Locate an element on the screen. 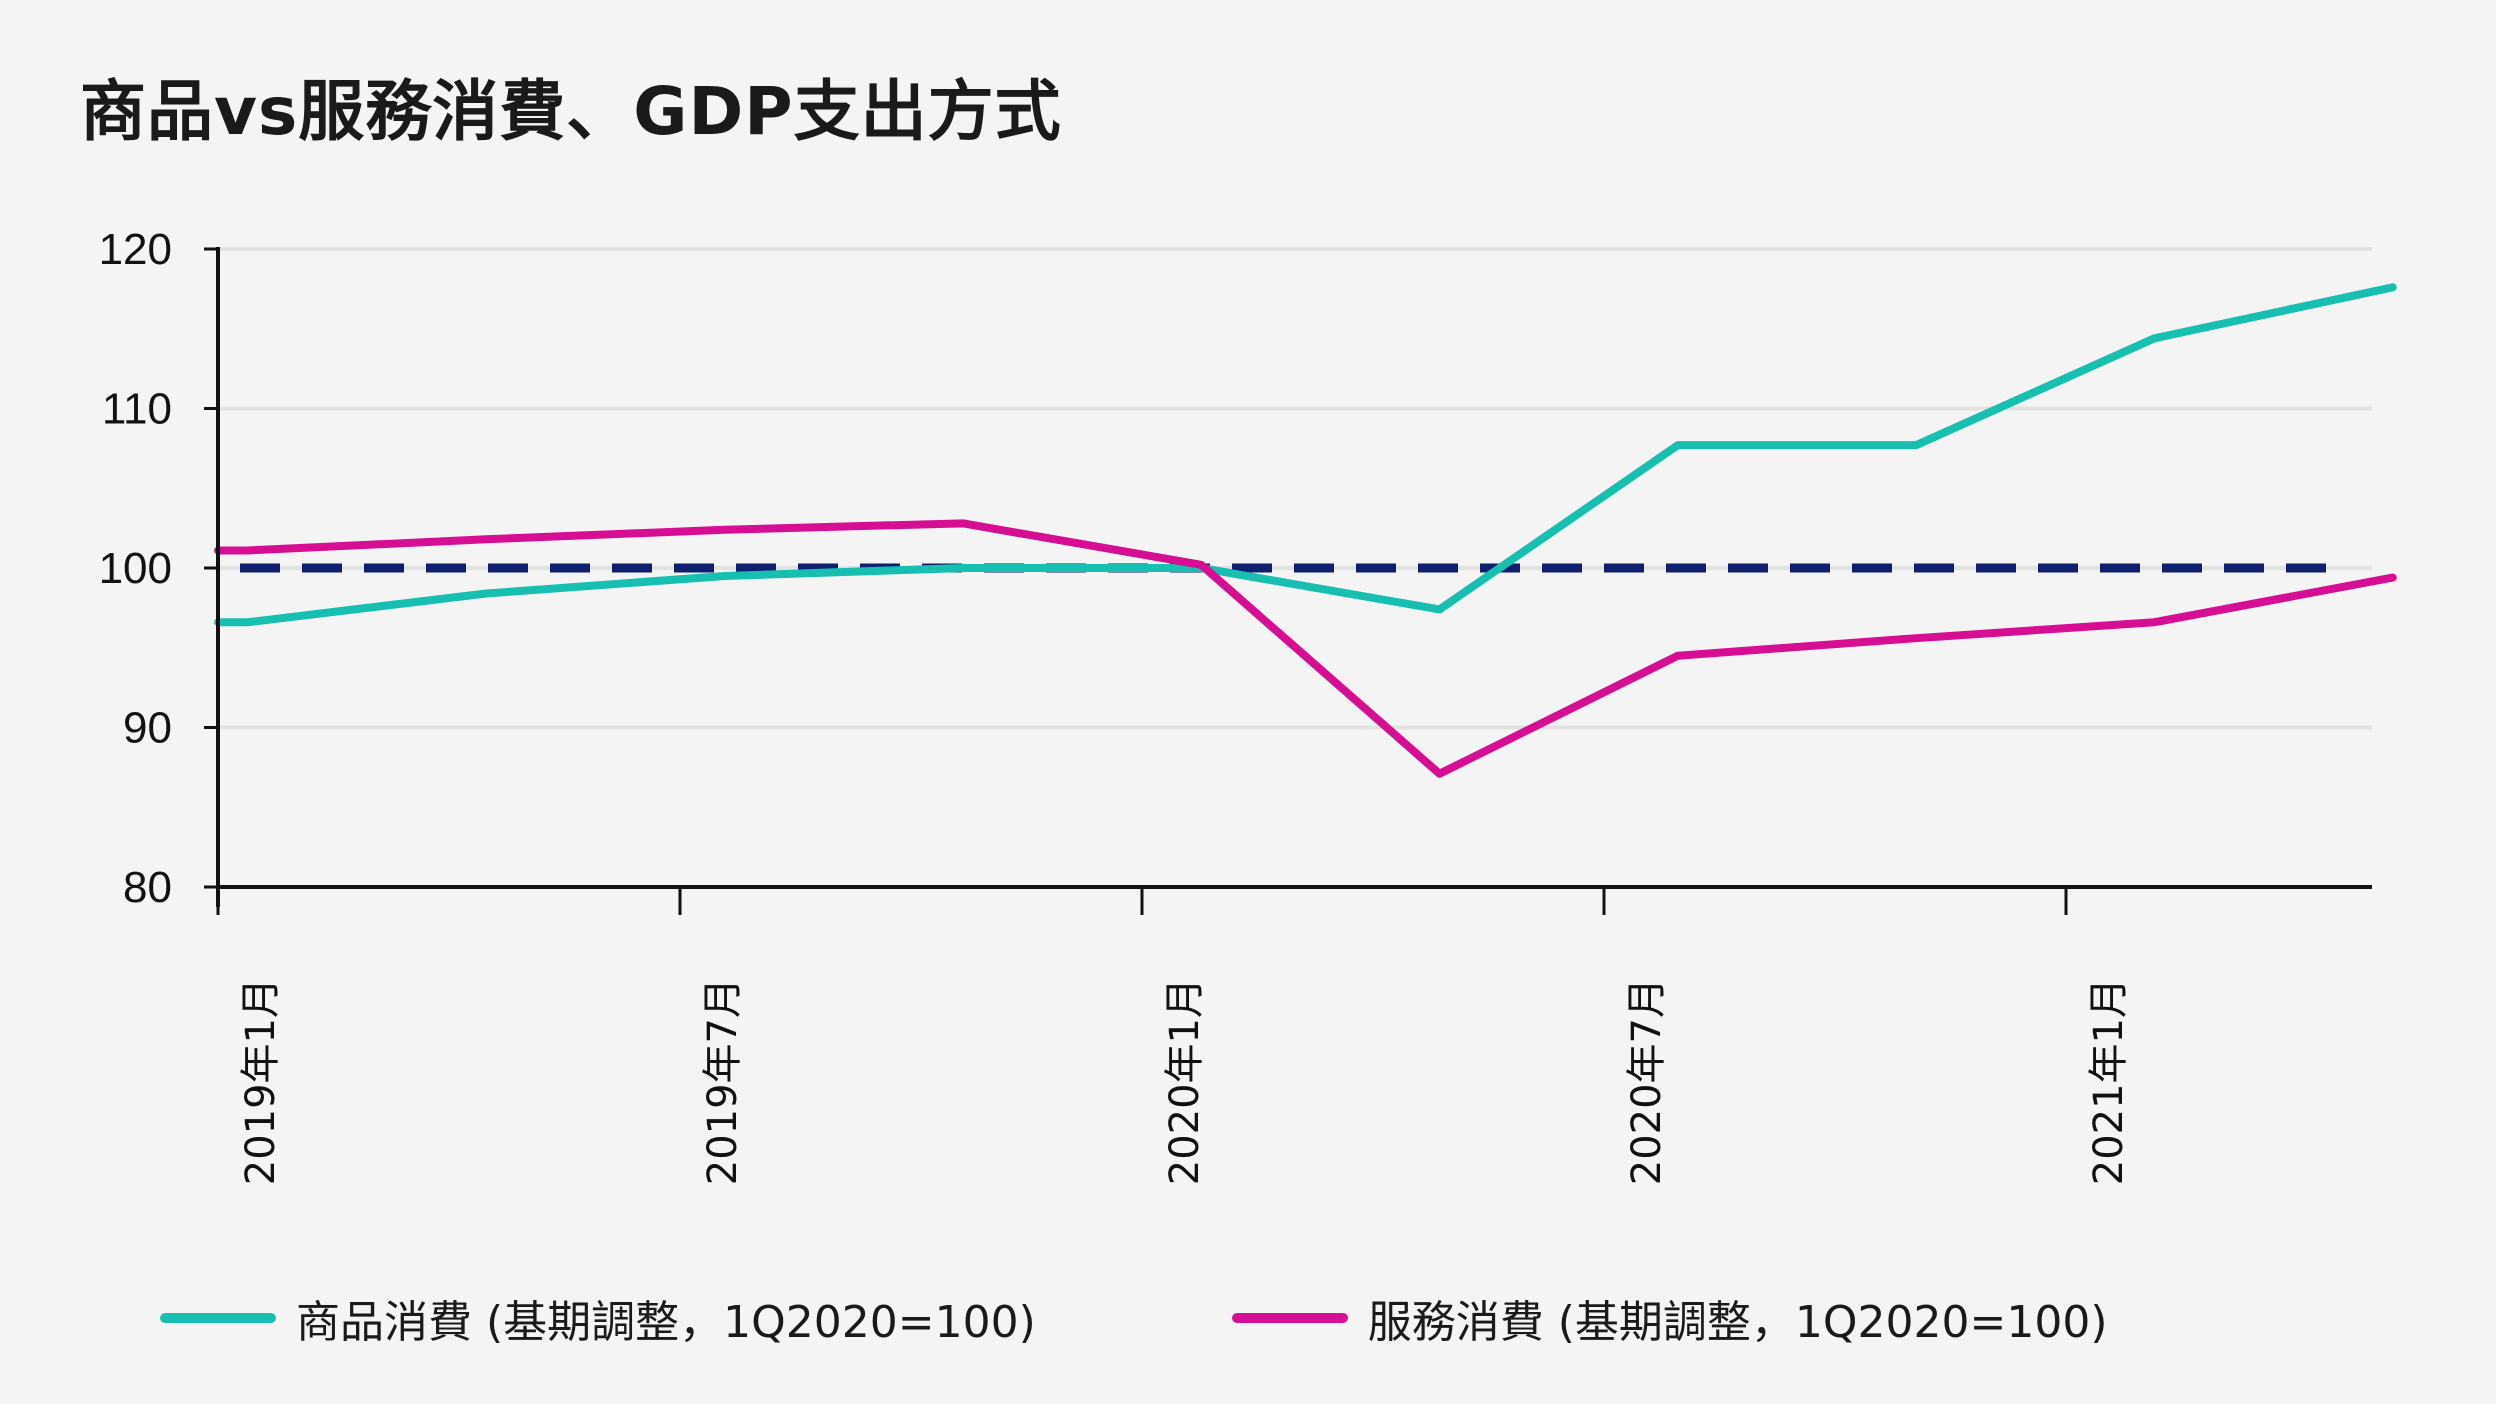 The width and height of the screenshot is (2496, 1404). y-tick-label-110: 110 is located at coordinates (137, 409).